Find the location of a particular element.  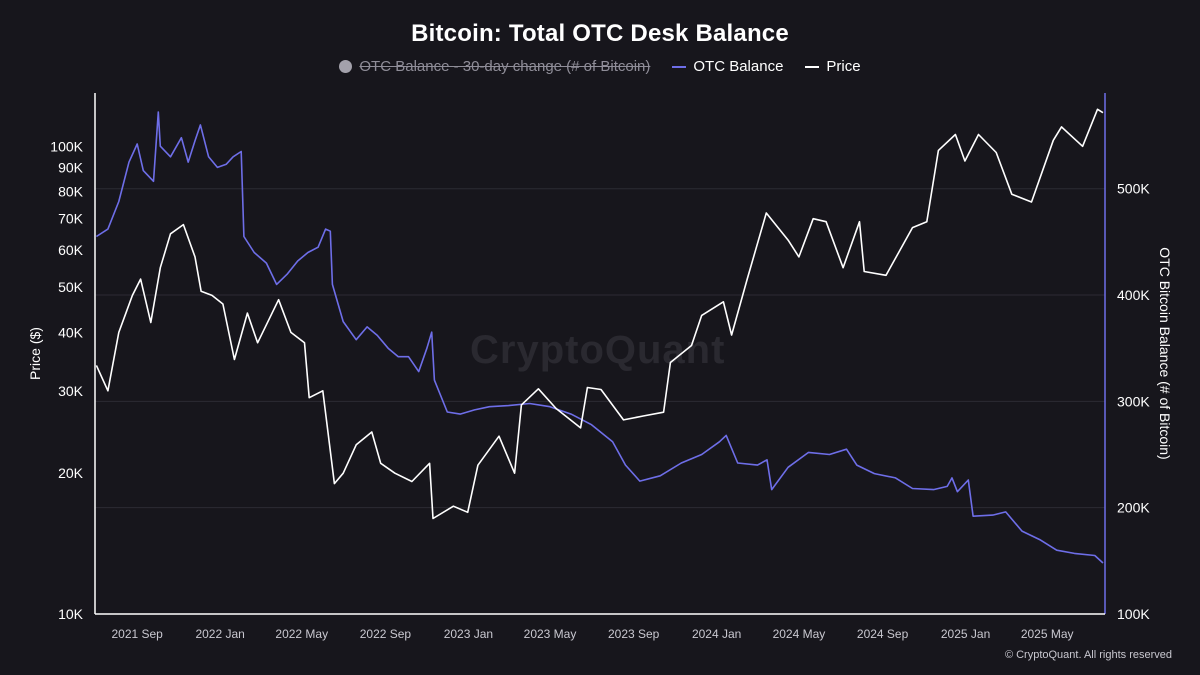

y-left-tick-label: 100K is located at coordinates (66, 146).